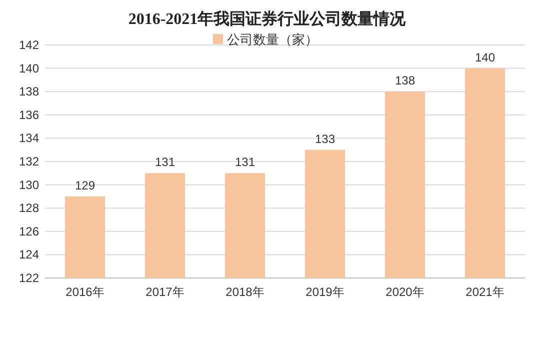  Describe the element at coordinates (267, 19) in the screenshot. I see `chart-title: 2016-2021年我国证券行业公司数量情况` at that location.